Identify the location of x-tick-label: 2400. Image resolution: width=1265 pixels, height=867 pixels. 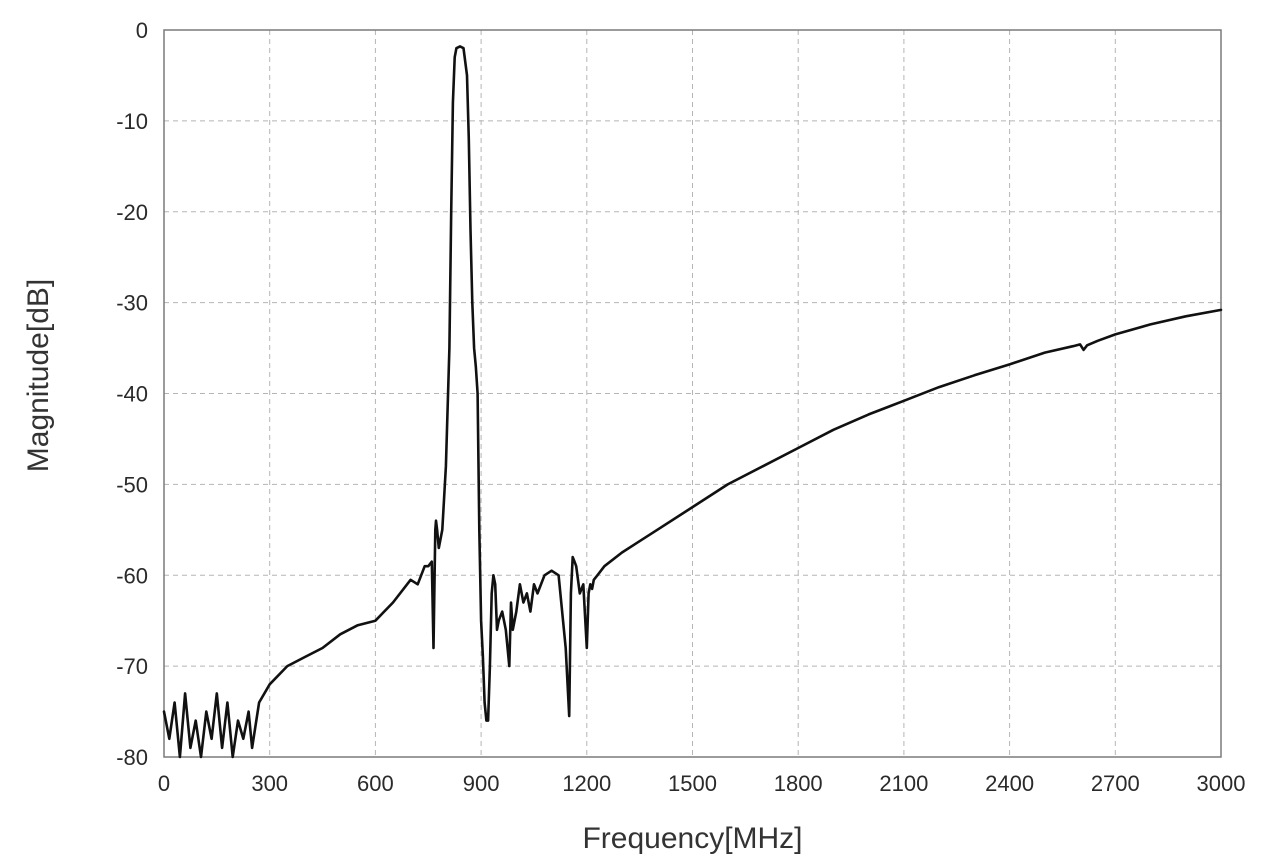
(1009, 783).